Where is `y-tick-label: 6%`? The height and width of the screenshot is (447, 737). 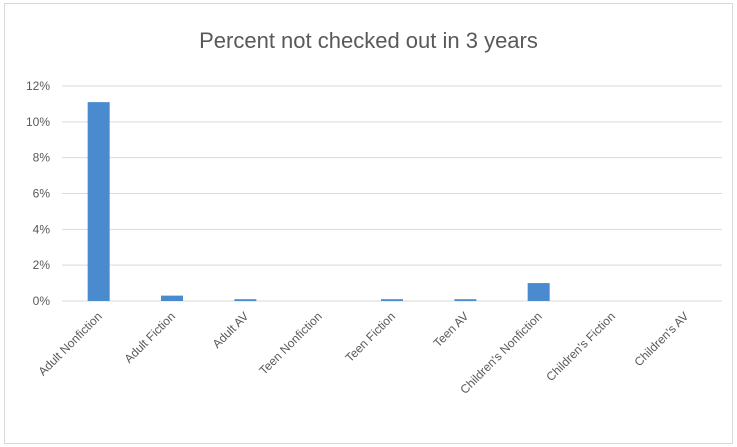 y-tick-label: 6% is located at coordinates (42, 194).